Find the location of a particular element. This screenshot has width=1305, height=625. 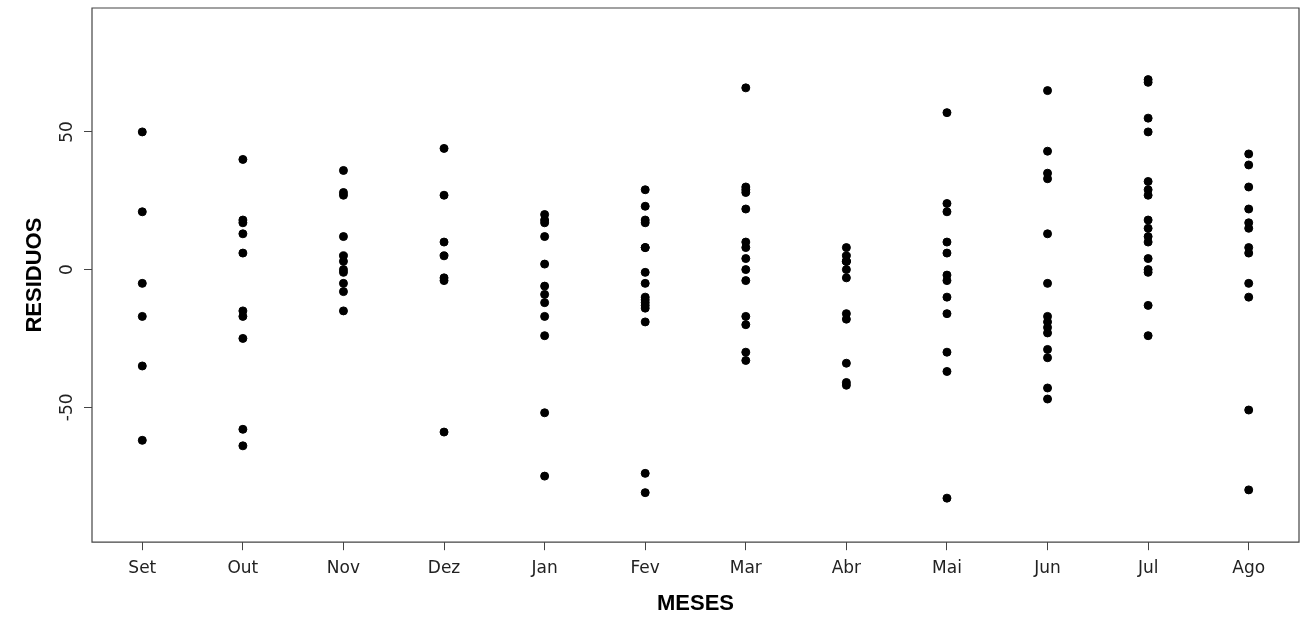

x-tick-label: Mai is located at coordinates (947, 566).